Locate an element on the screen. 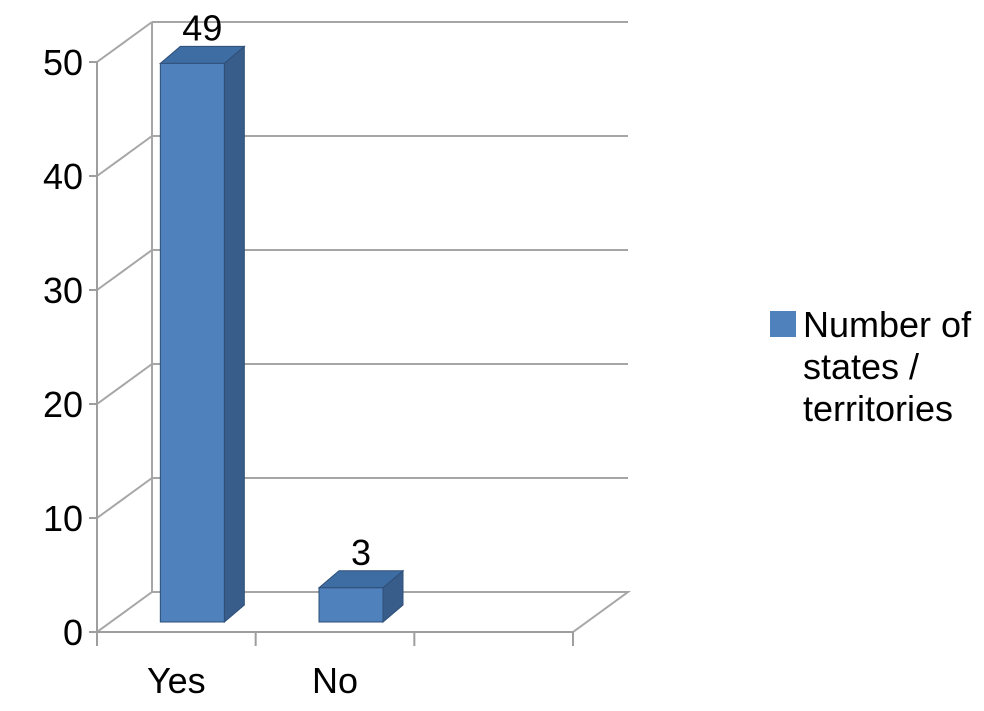  y-tick-label: 20 is located at coordinates (63, 404).